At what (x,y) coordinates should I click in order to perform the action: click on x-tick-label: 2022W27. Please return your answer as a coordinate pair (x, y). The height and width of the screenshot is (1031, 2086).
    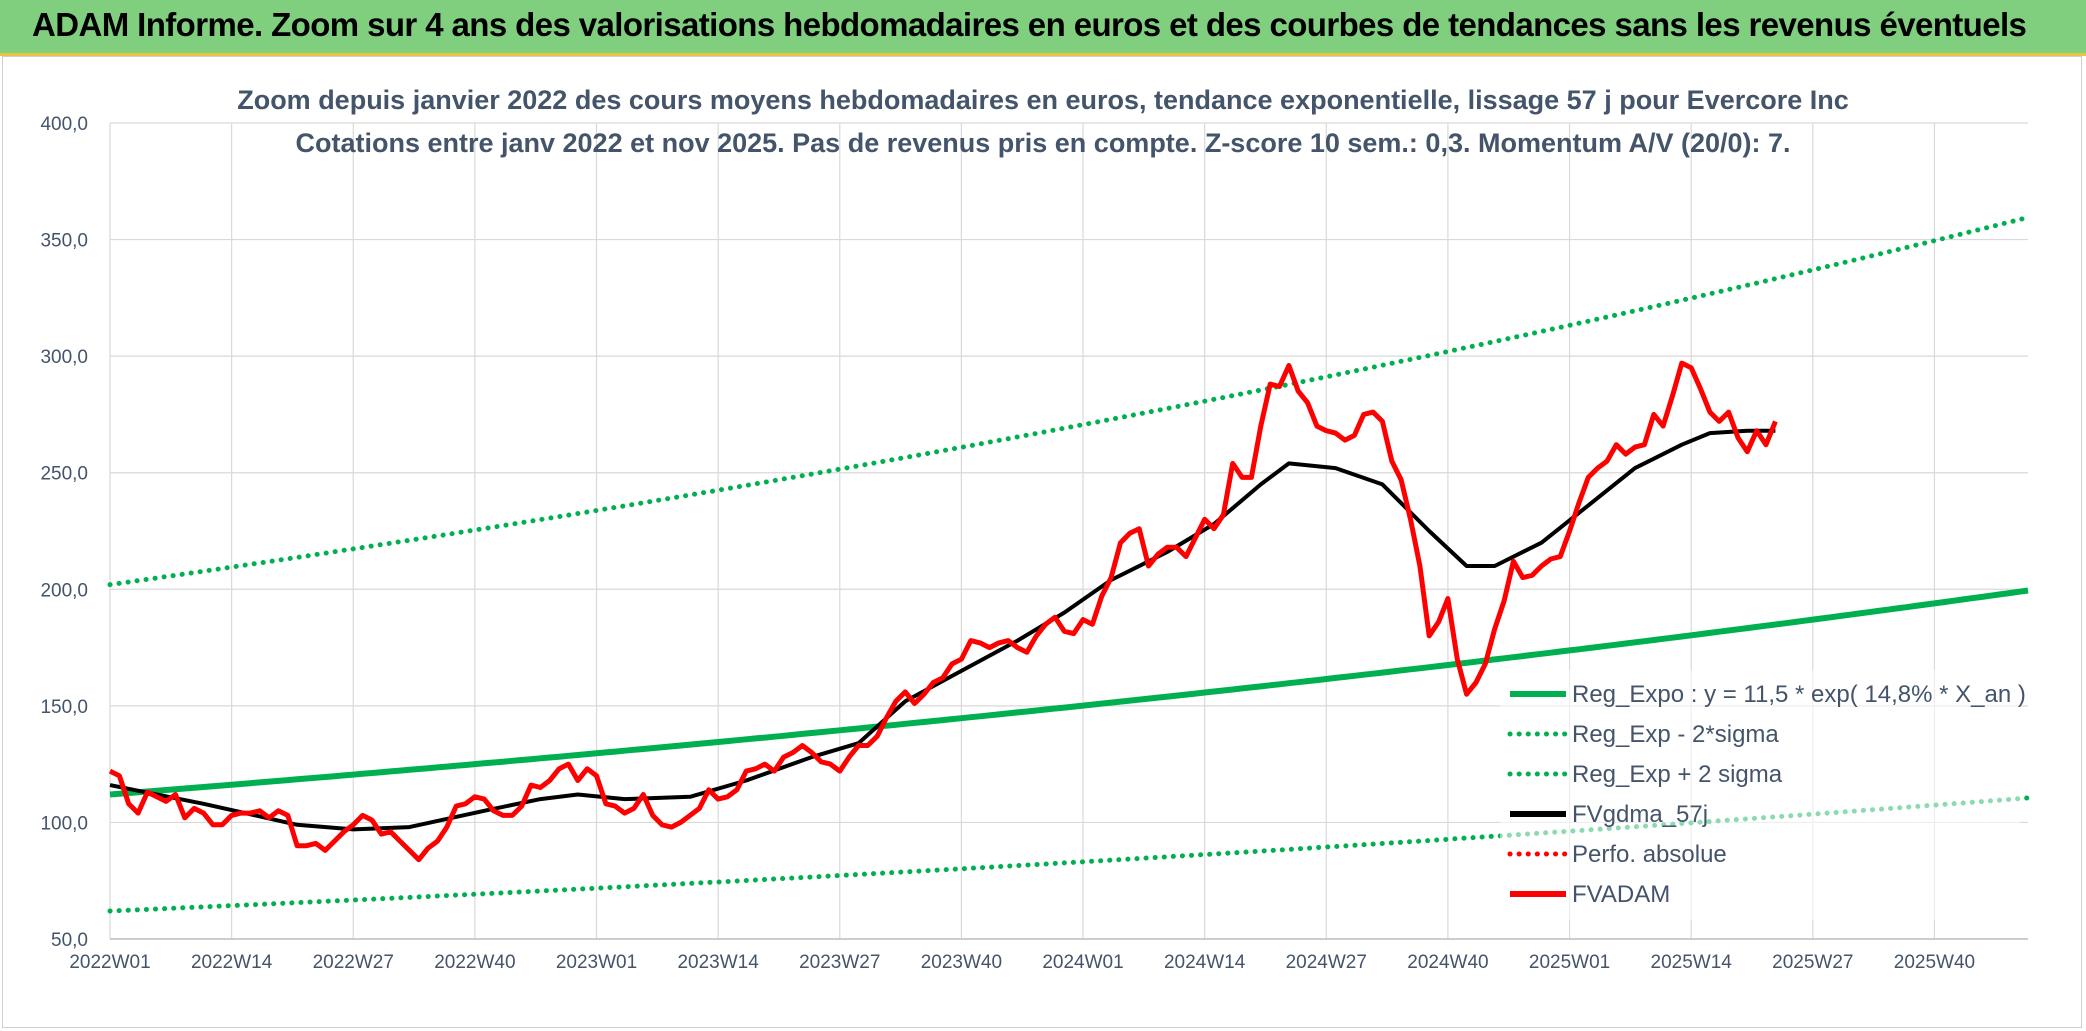
    Looking at the image, I should click on (353, 962).